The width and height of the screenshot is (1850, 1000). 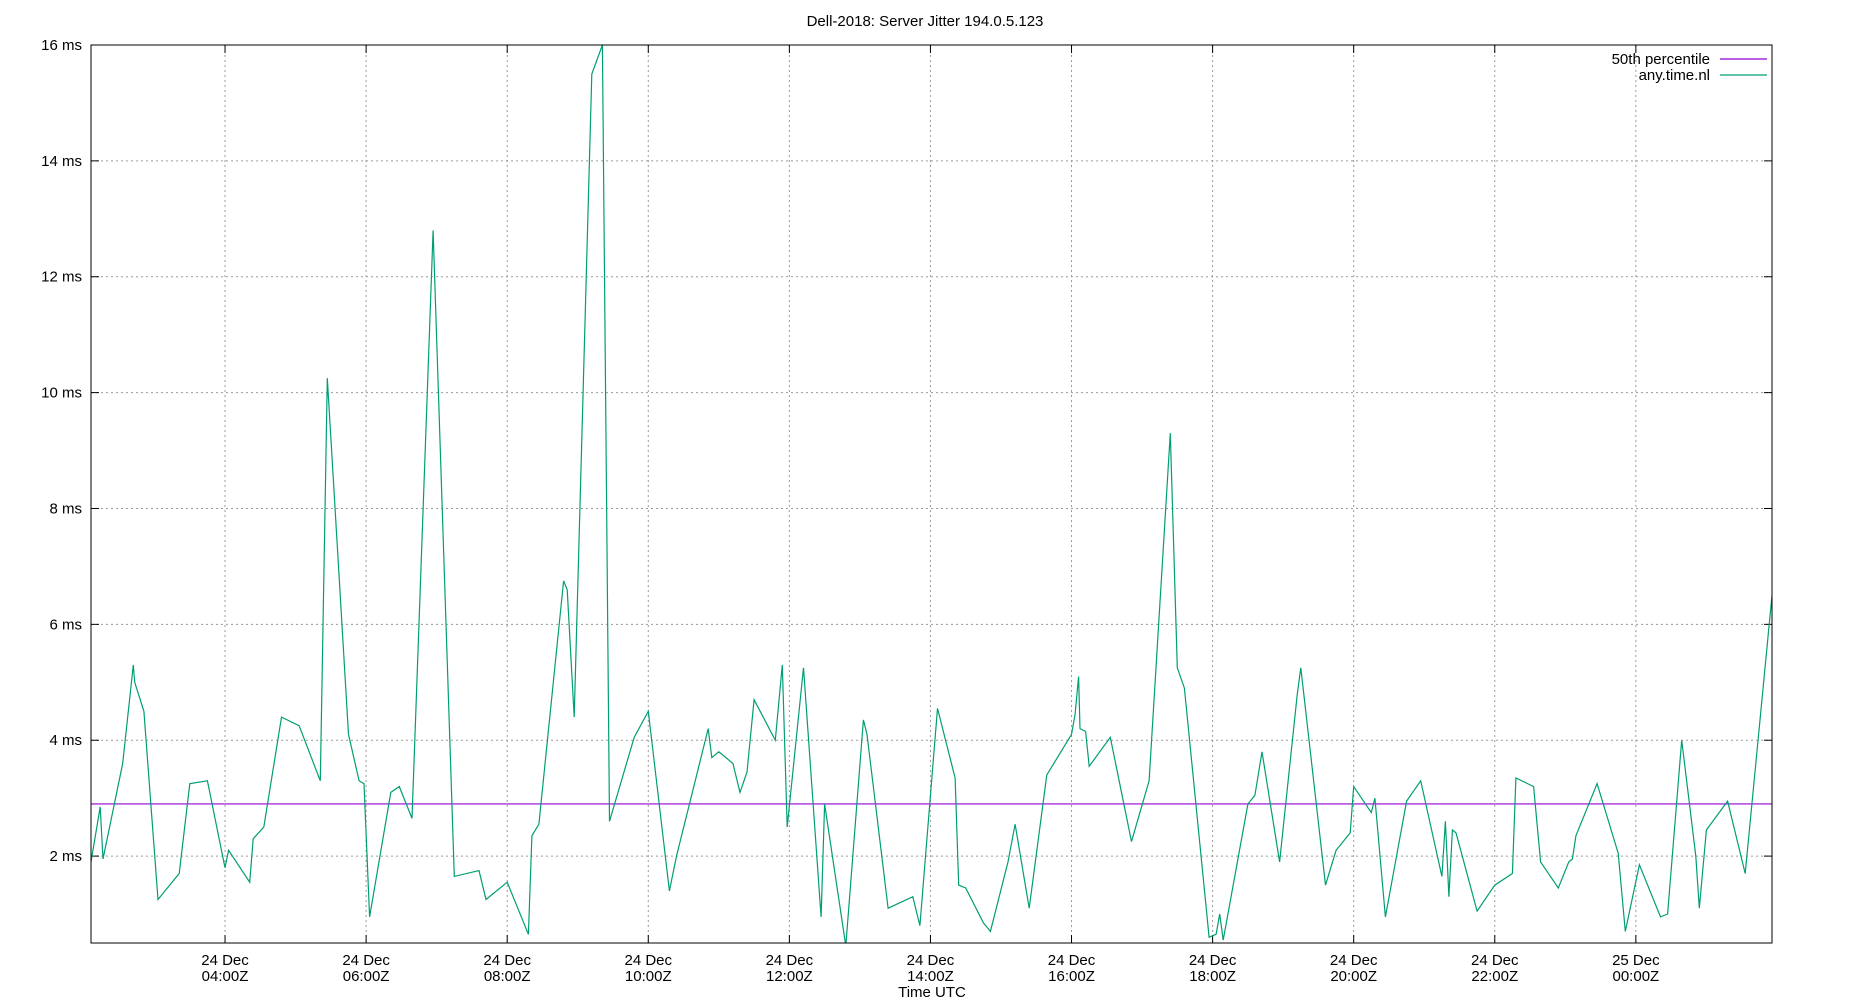 I want to click on x-tick-label-time: 04:00Z, so click(x=225, y=976).